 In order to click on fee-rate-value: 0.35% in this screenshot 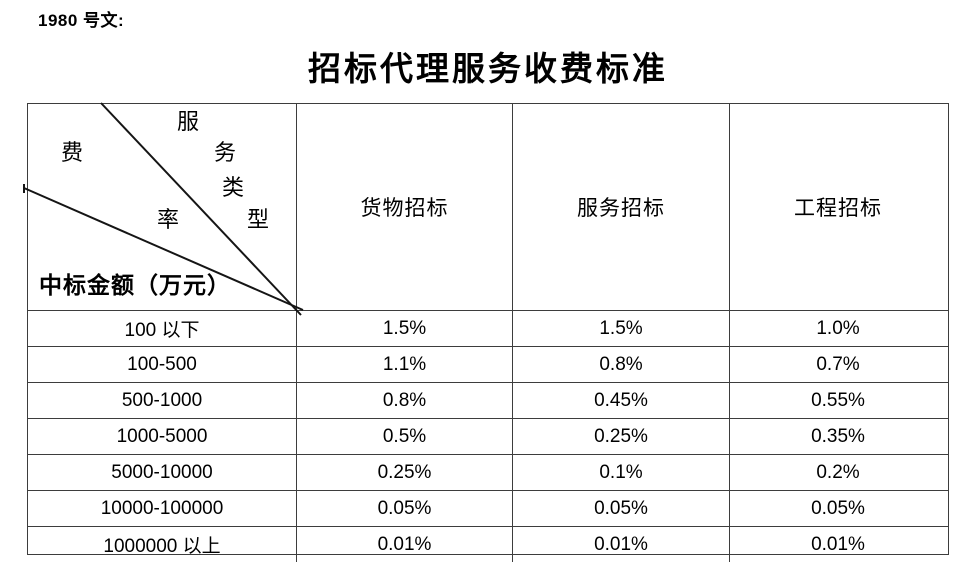, I will do `click(837, 436)`.